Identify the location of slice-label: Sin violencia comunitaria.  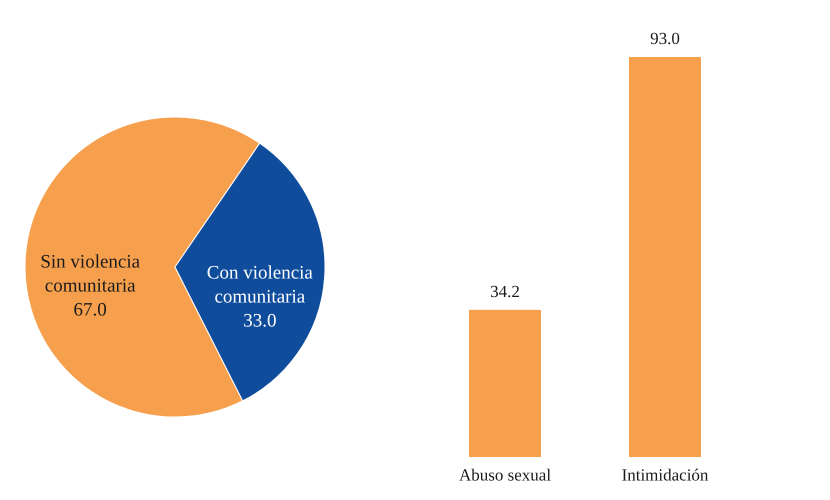
(90, 273).